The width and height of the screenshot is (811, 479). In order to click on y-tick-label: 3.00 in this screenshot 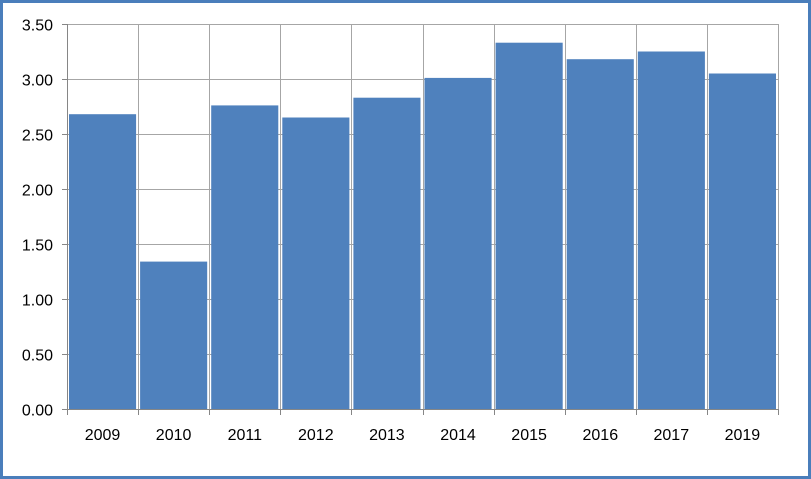, I will do `click(37, 81)`.